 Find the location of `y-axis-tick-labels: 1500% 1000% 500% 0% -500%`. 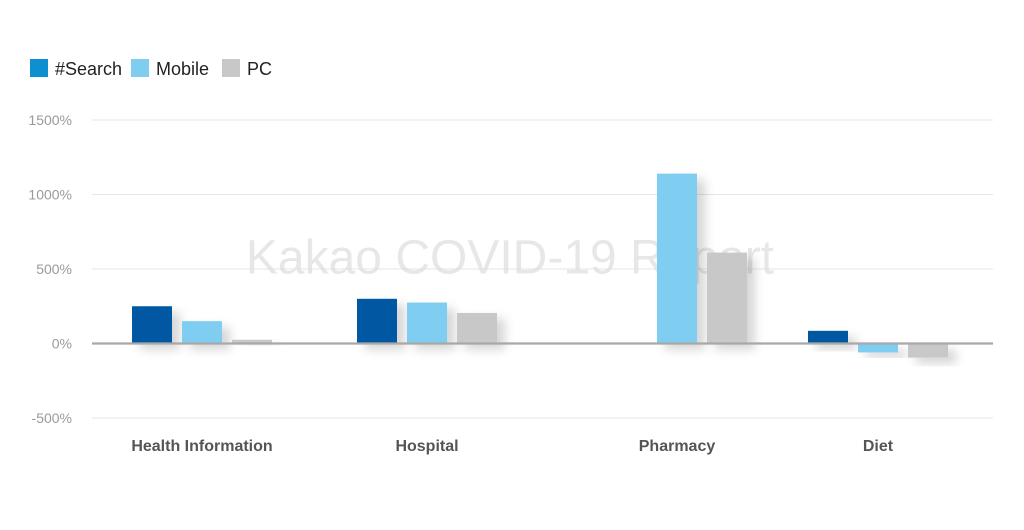

y-axis-tick-labels: 1500% 1000% 500% 0% -500% is located at coordinates (50, 269).